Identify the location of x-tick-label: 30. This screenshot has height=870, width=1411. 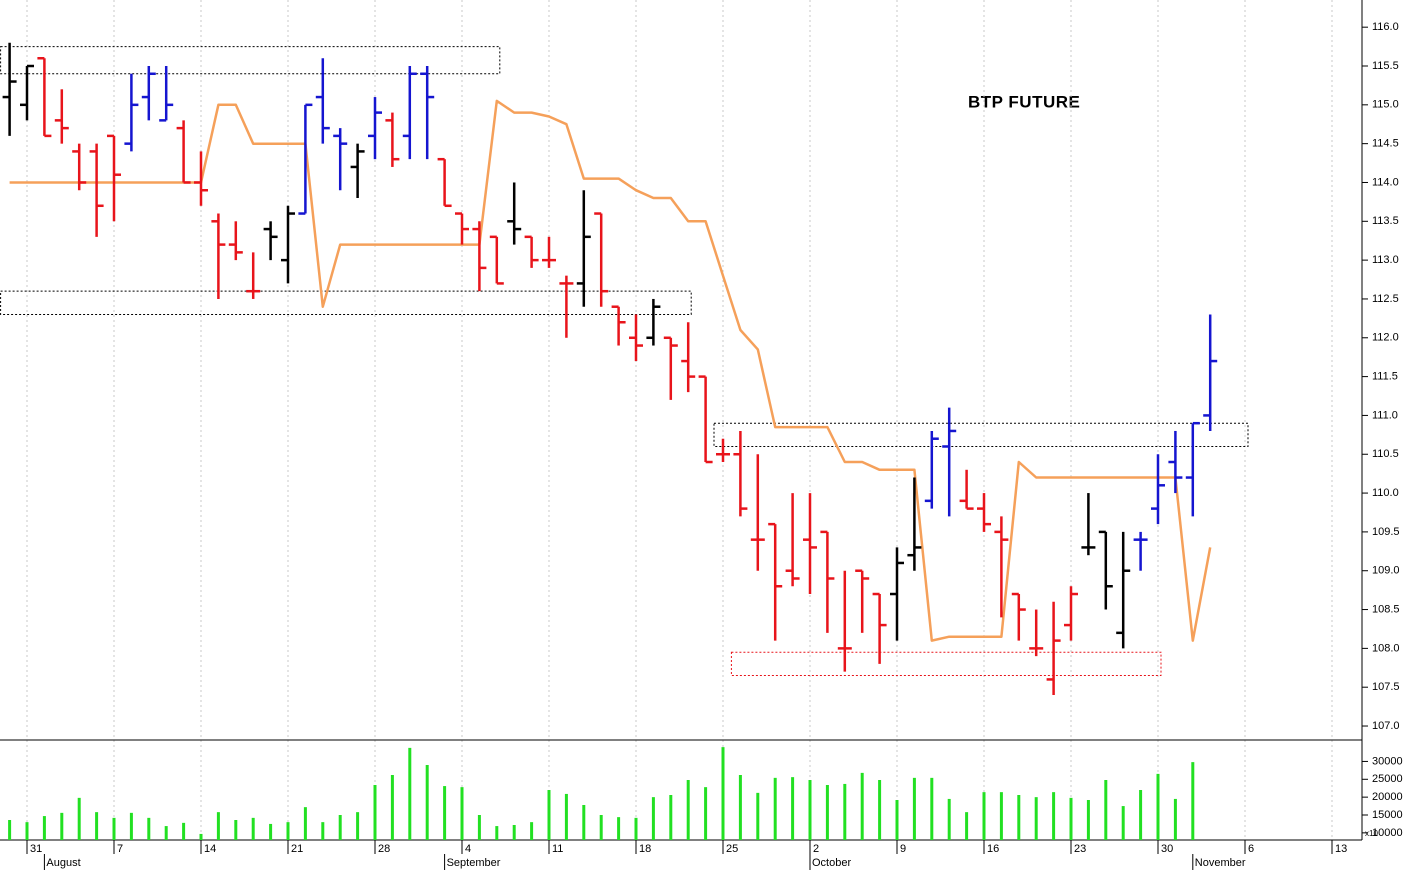
(1167, 849).